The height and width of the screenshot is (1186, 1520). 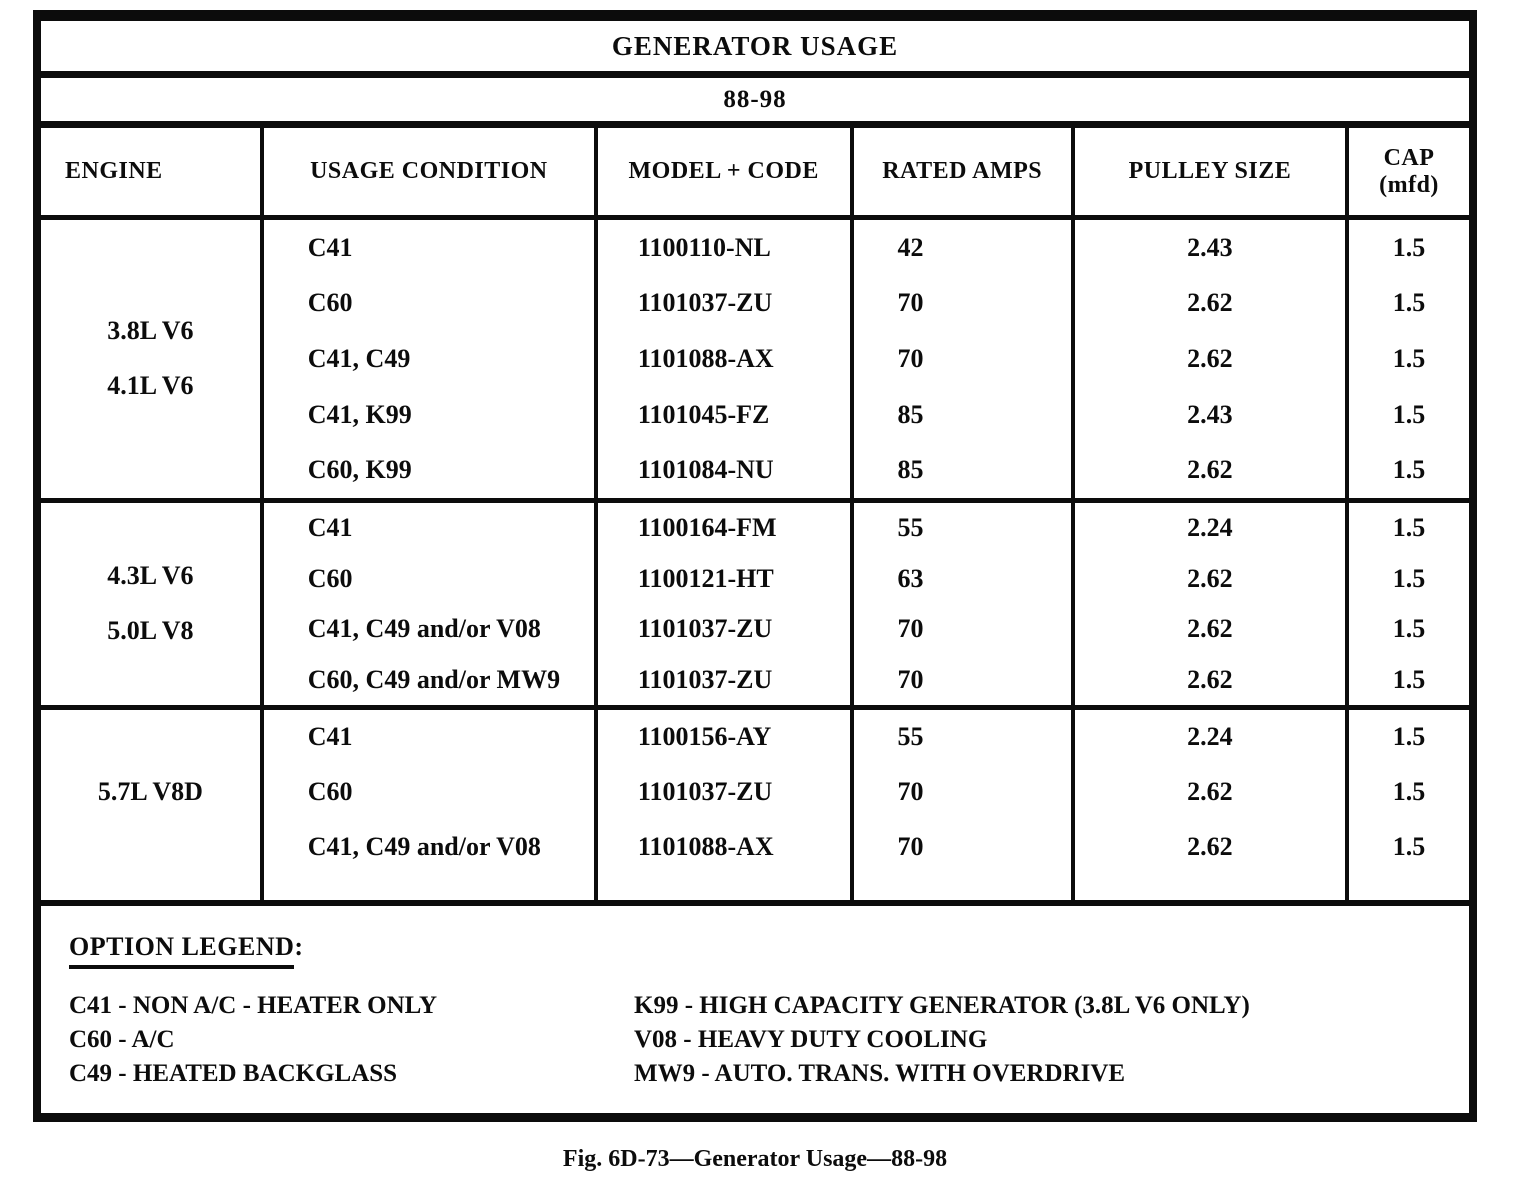 What do you see at coordinates (431, 359) in the screenshot?
I see `usage-cell: C41, C49` at bounding box center [431, 359].